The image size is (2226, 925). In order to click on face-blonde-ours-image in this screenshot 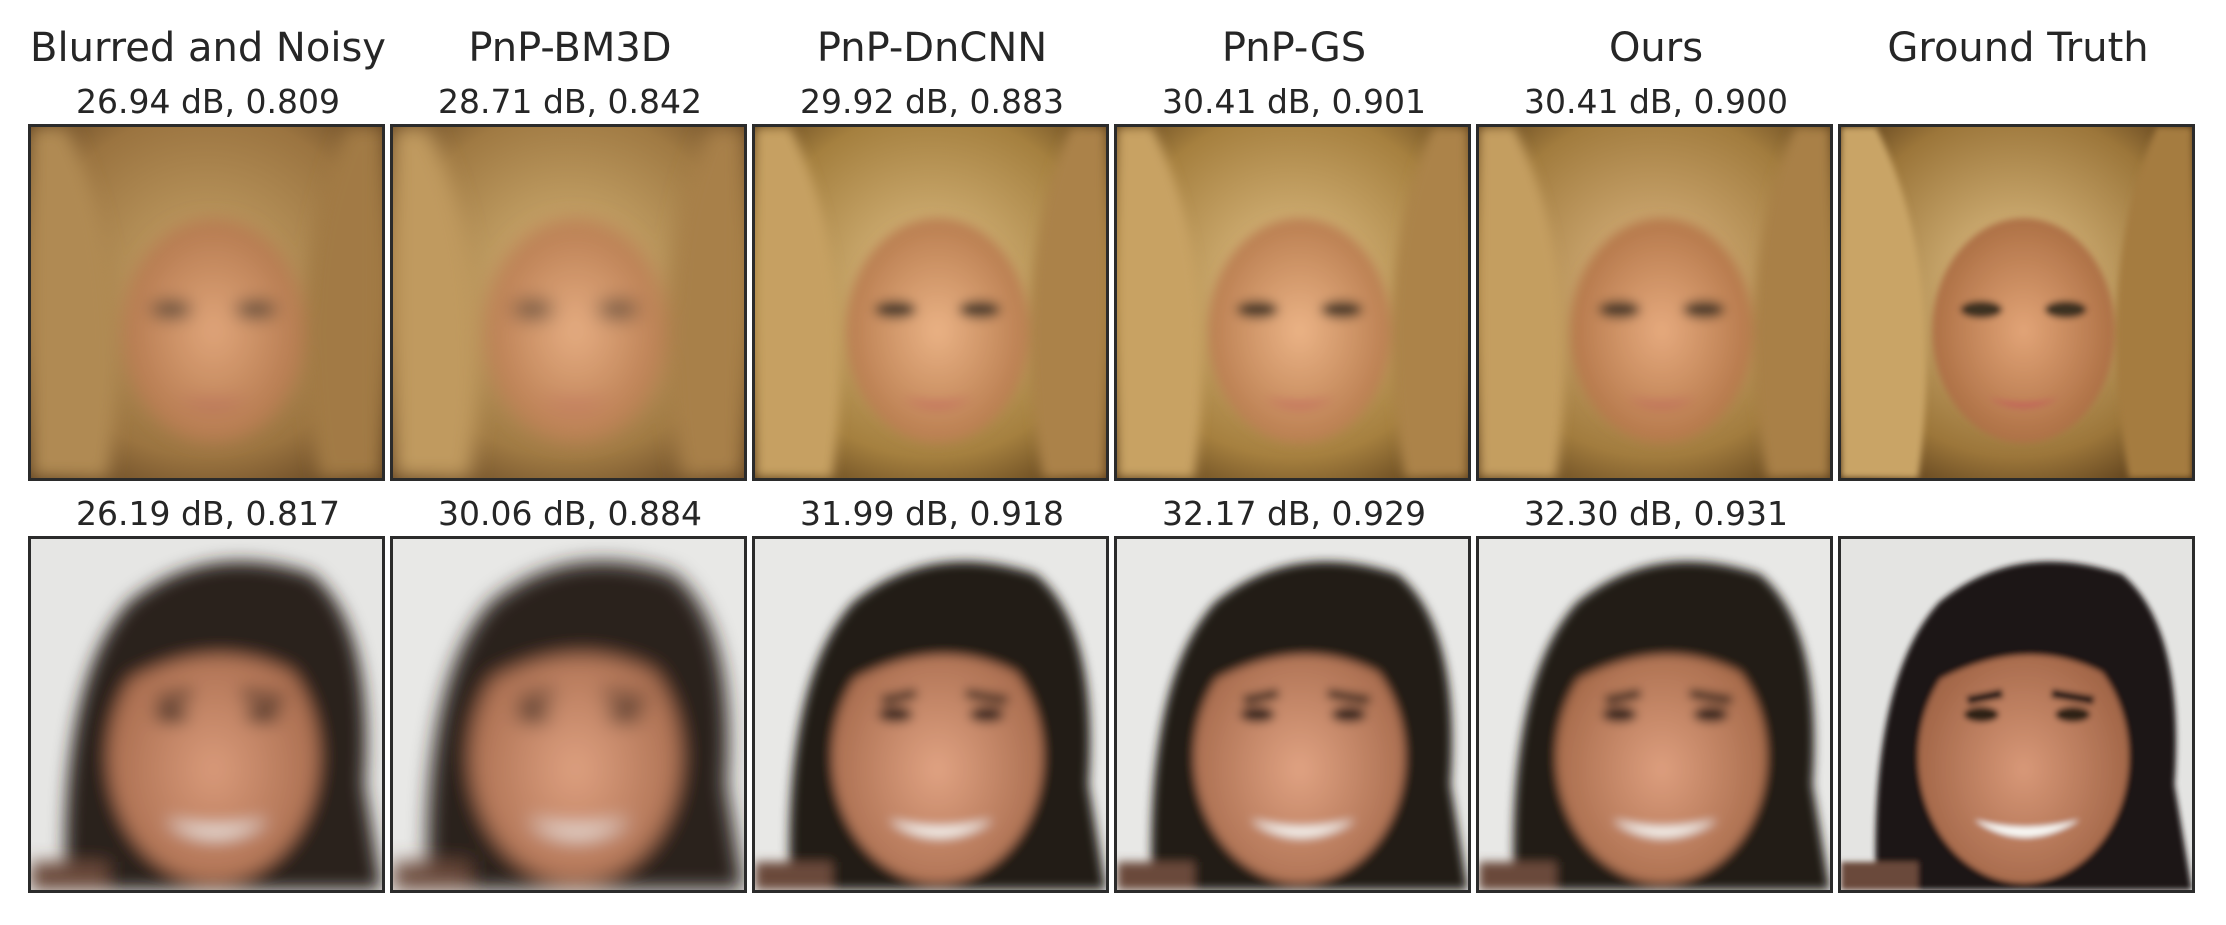, I will do `click(1654, 302)`.